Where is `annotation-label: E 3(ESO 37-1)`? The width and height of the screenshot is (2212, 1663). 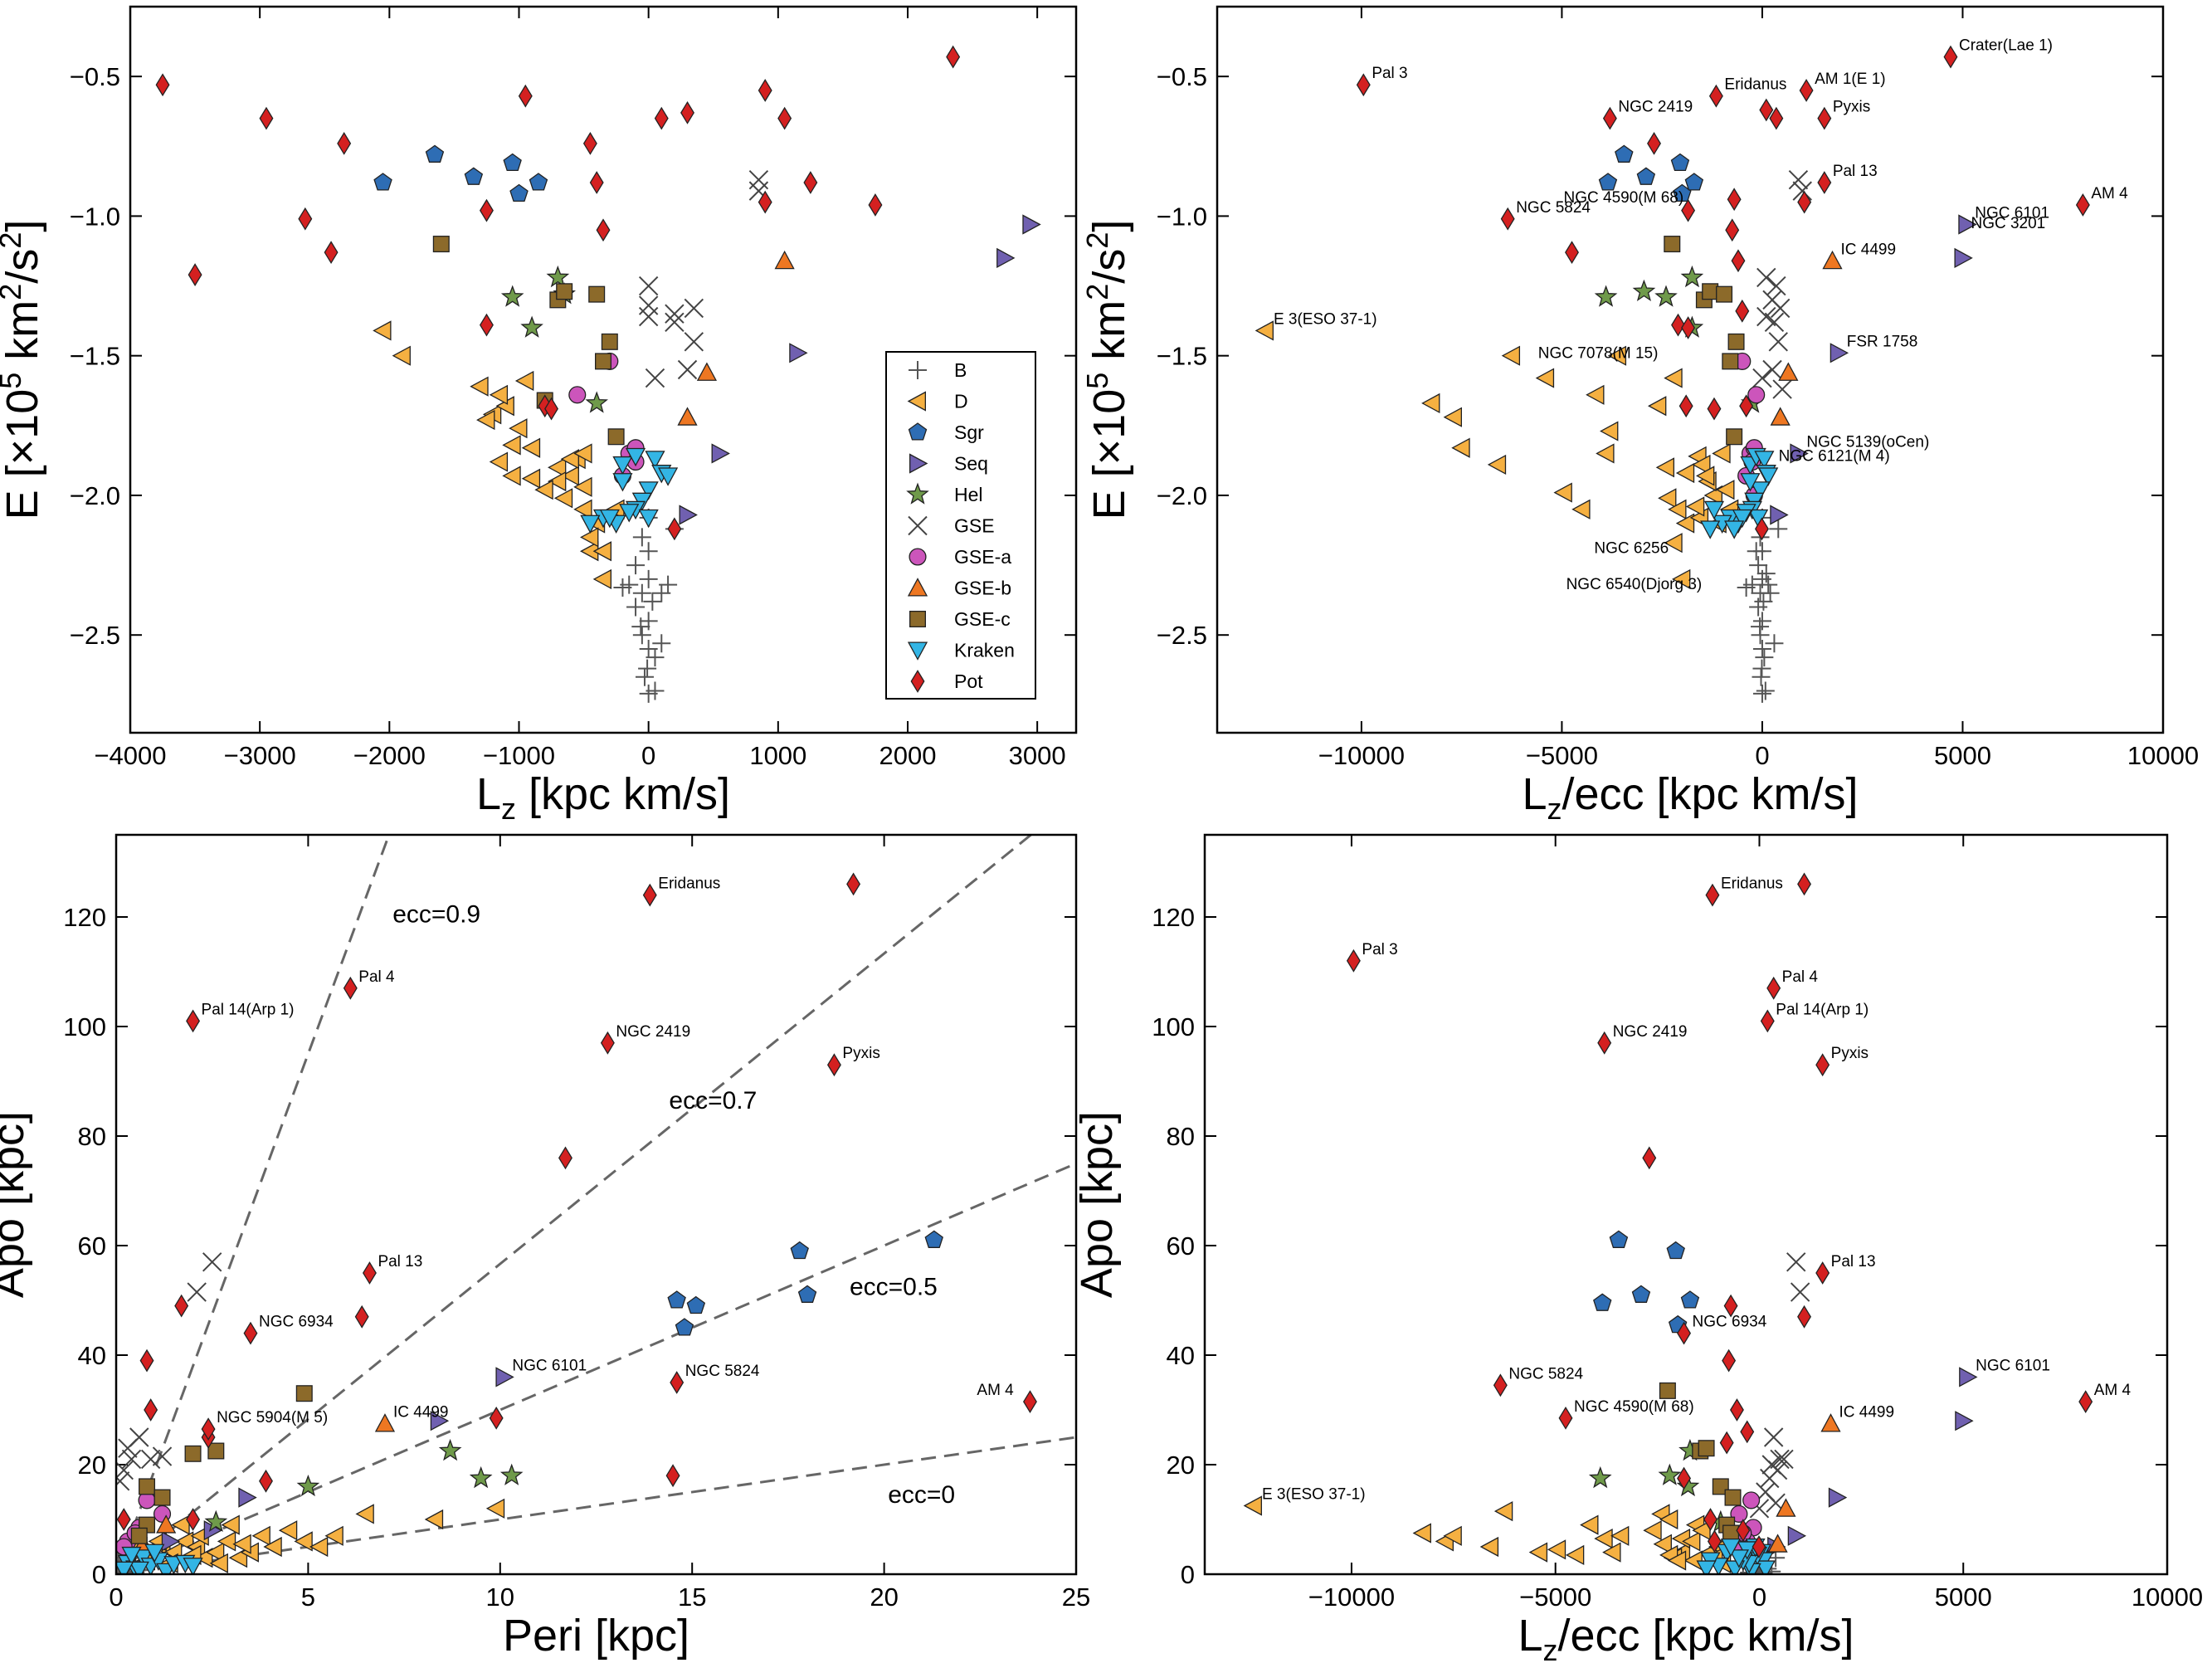 annotation-label: E 3(ESO 37-1) is located at coordinates (1325, 319).